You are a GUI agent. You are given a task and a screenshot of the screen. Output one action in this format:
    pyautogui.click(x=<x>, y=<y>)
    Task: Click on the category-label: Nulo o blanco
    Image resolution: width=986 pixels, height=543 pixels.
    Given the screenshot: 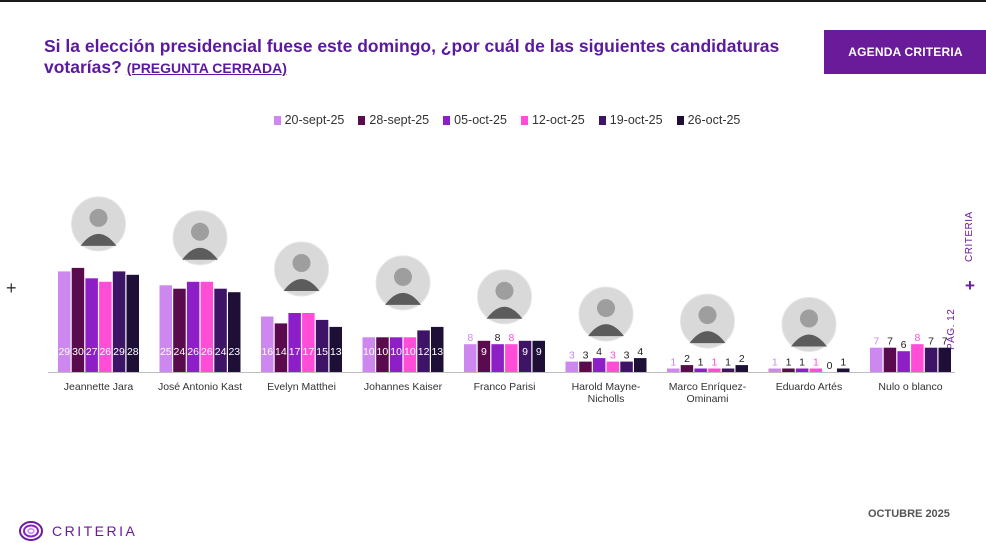 What is the action you would take?
    pyautogui.click(x=910, y=387)
    